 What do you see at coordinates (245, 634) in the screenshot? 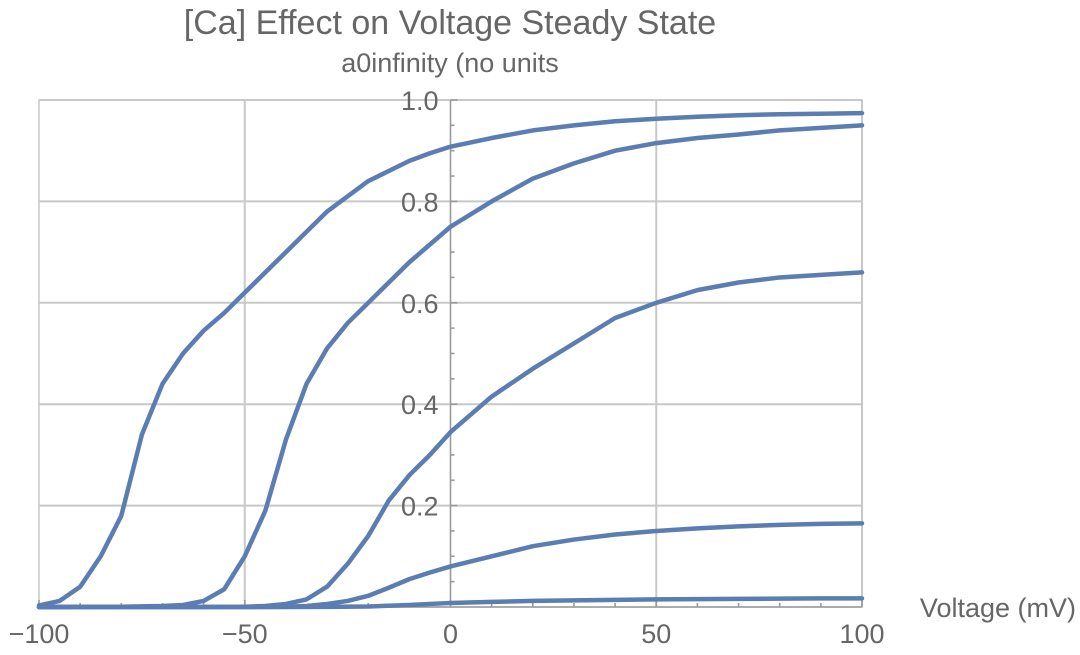
I see `x-tick-label: −50` at bounding box center [245, 634].